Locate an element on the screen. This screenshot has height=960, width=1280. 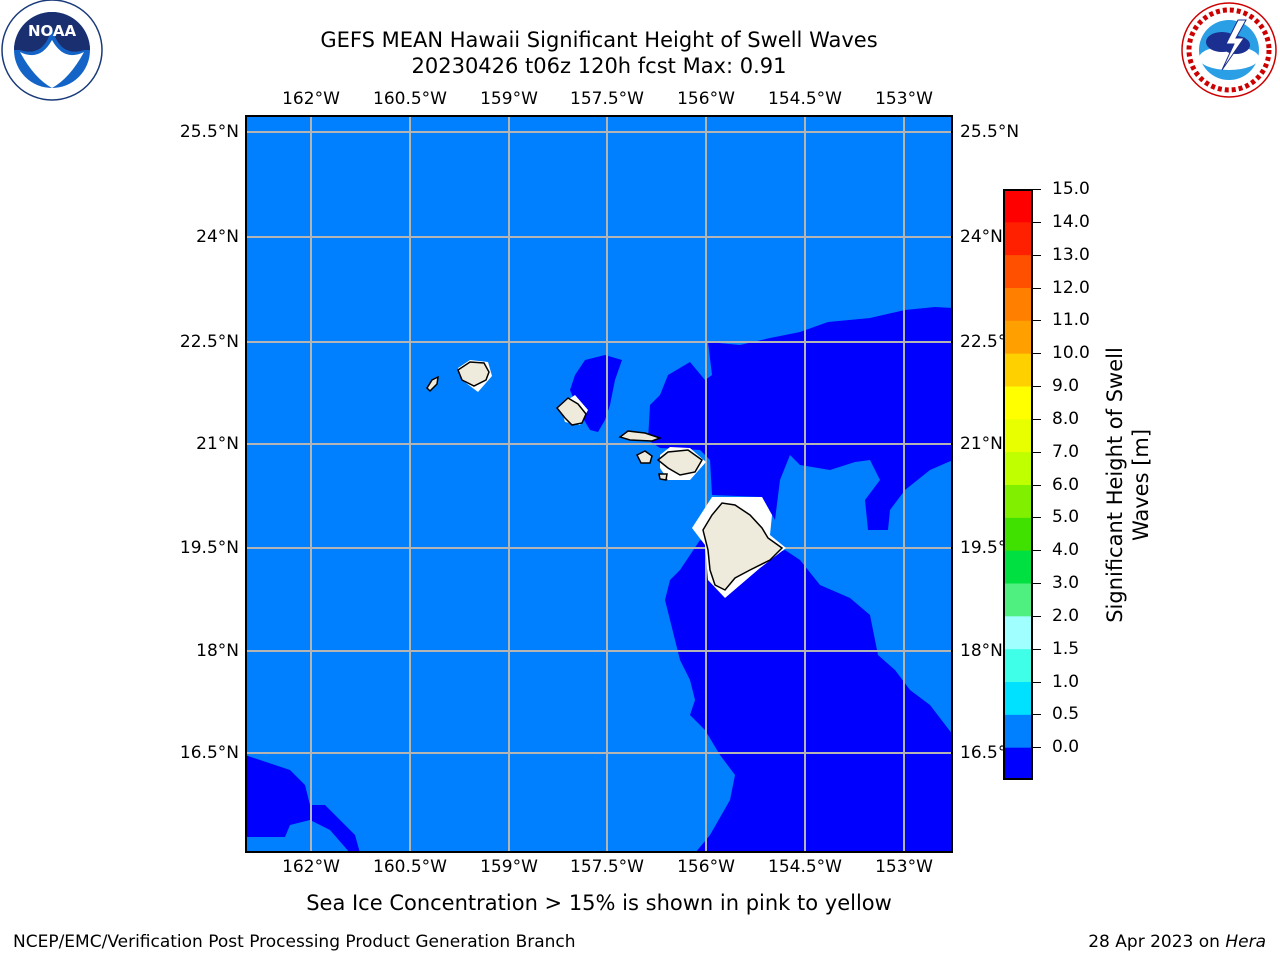
lon-label-bottom: 160.5°W is located at coordinates (410, 867).